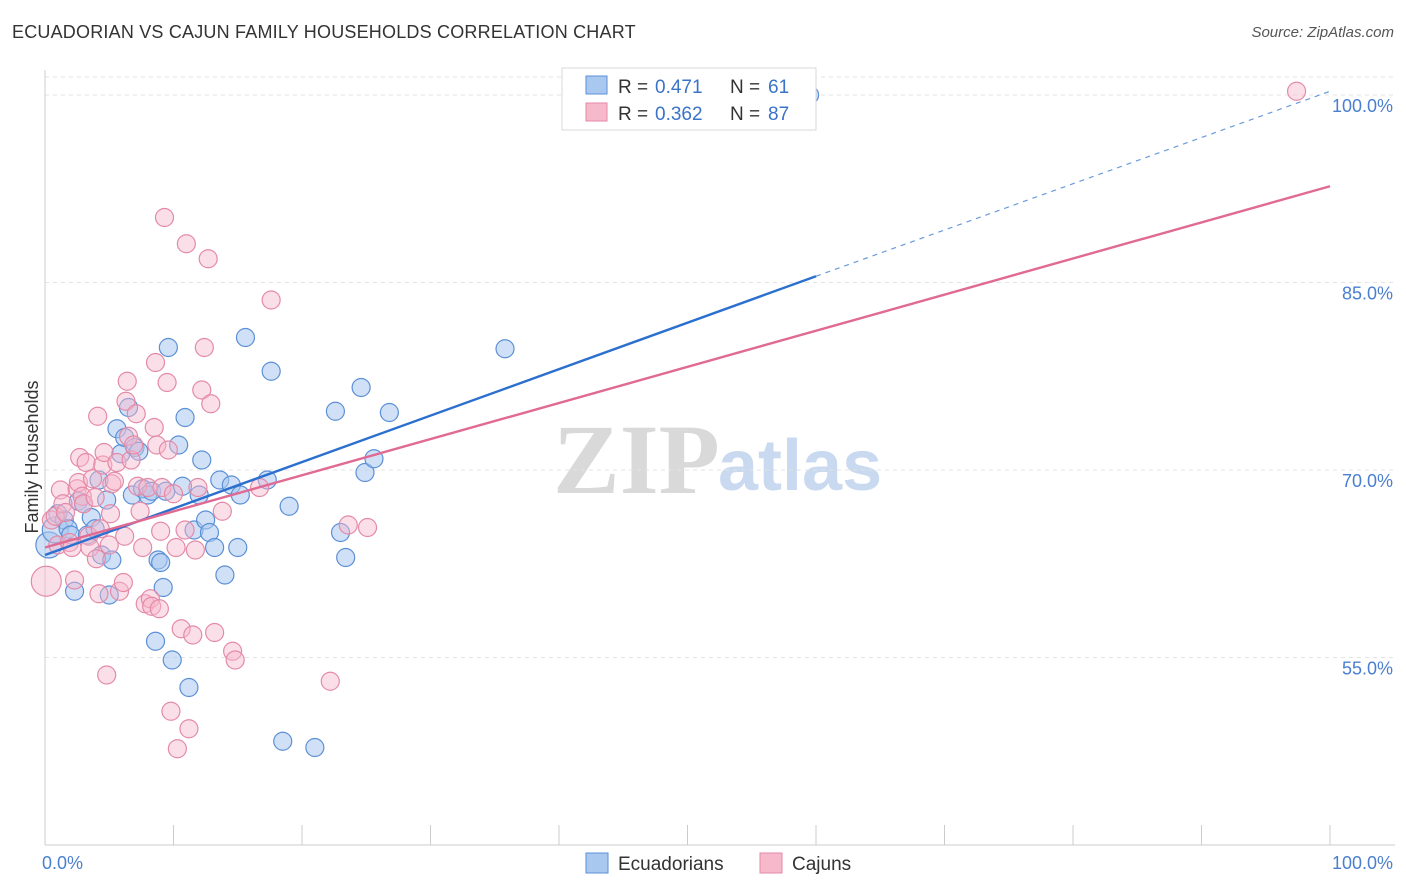  I want to click on bottom-legend-label-ecuadorian: Ecuadorians, so click(671, 864).